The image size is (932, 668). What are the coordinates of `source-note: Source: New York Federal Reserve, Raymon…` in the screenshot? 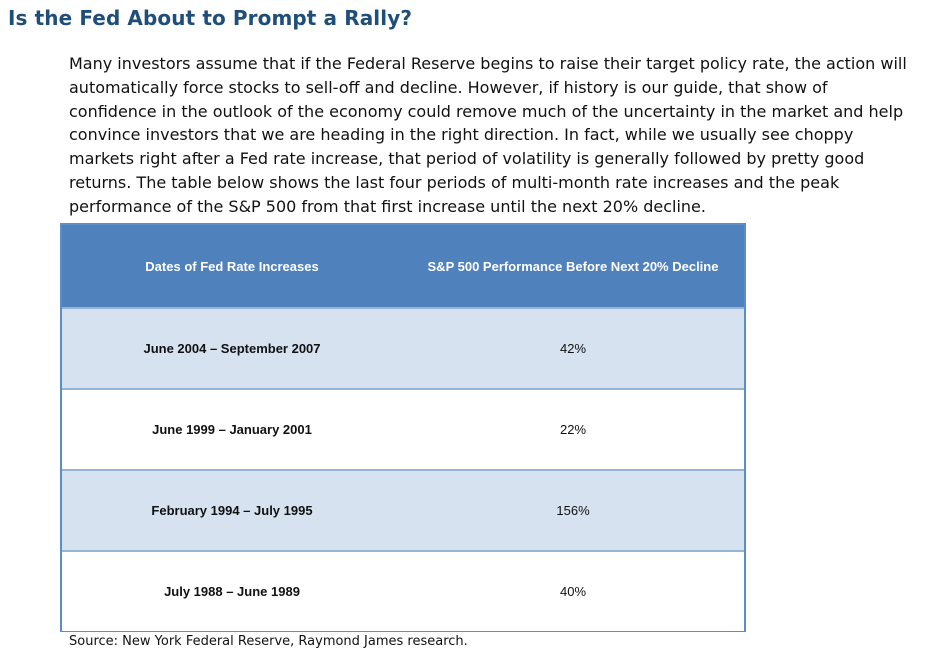 It's located at (268, 641).